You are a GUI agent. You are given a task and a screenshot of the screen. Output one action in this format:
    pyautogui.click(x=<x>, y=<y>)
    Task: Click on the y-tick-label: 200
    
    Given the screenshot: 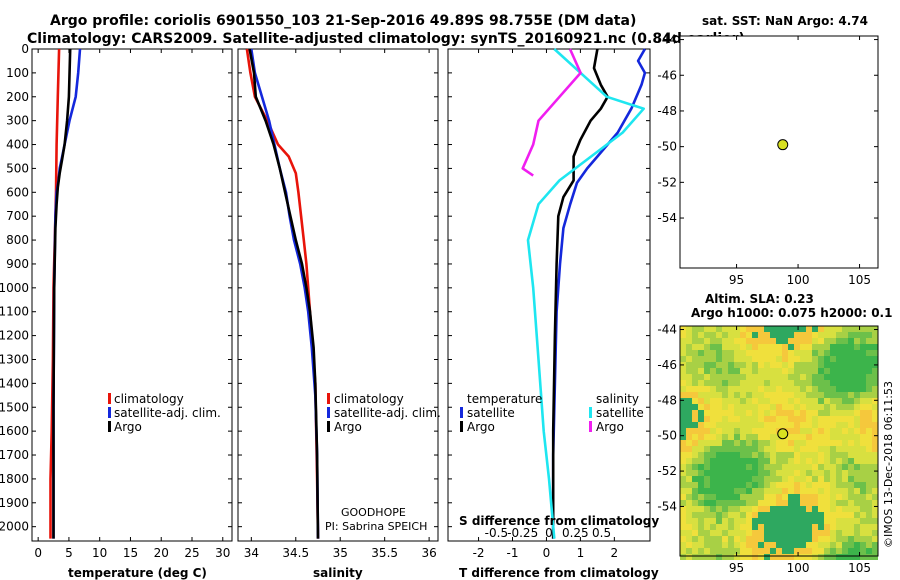 What is the action you would take?
    pyautogui.click(x=17, y=97)
    